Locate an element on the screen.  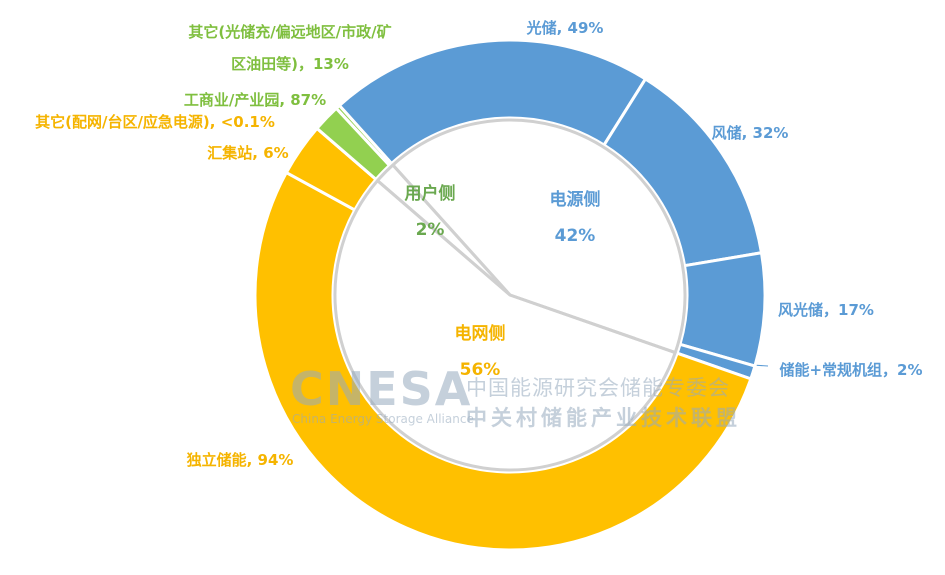
group-value: 2% is located at coordinates (430, 230).